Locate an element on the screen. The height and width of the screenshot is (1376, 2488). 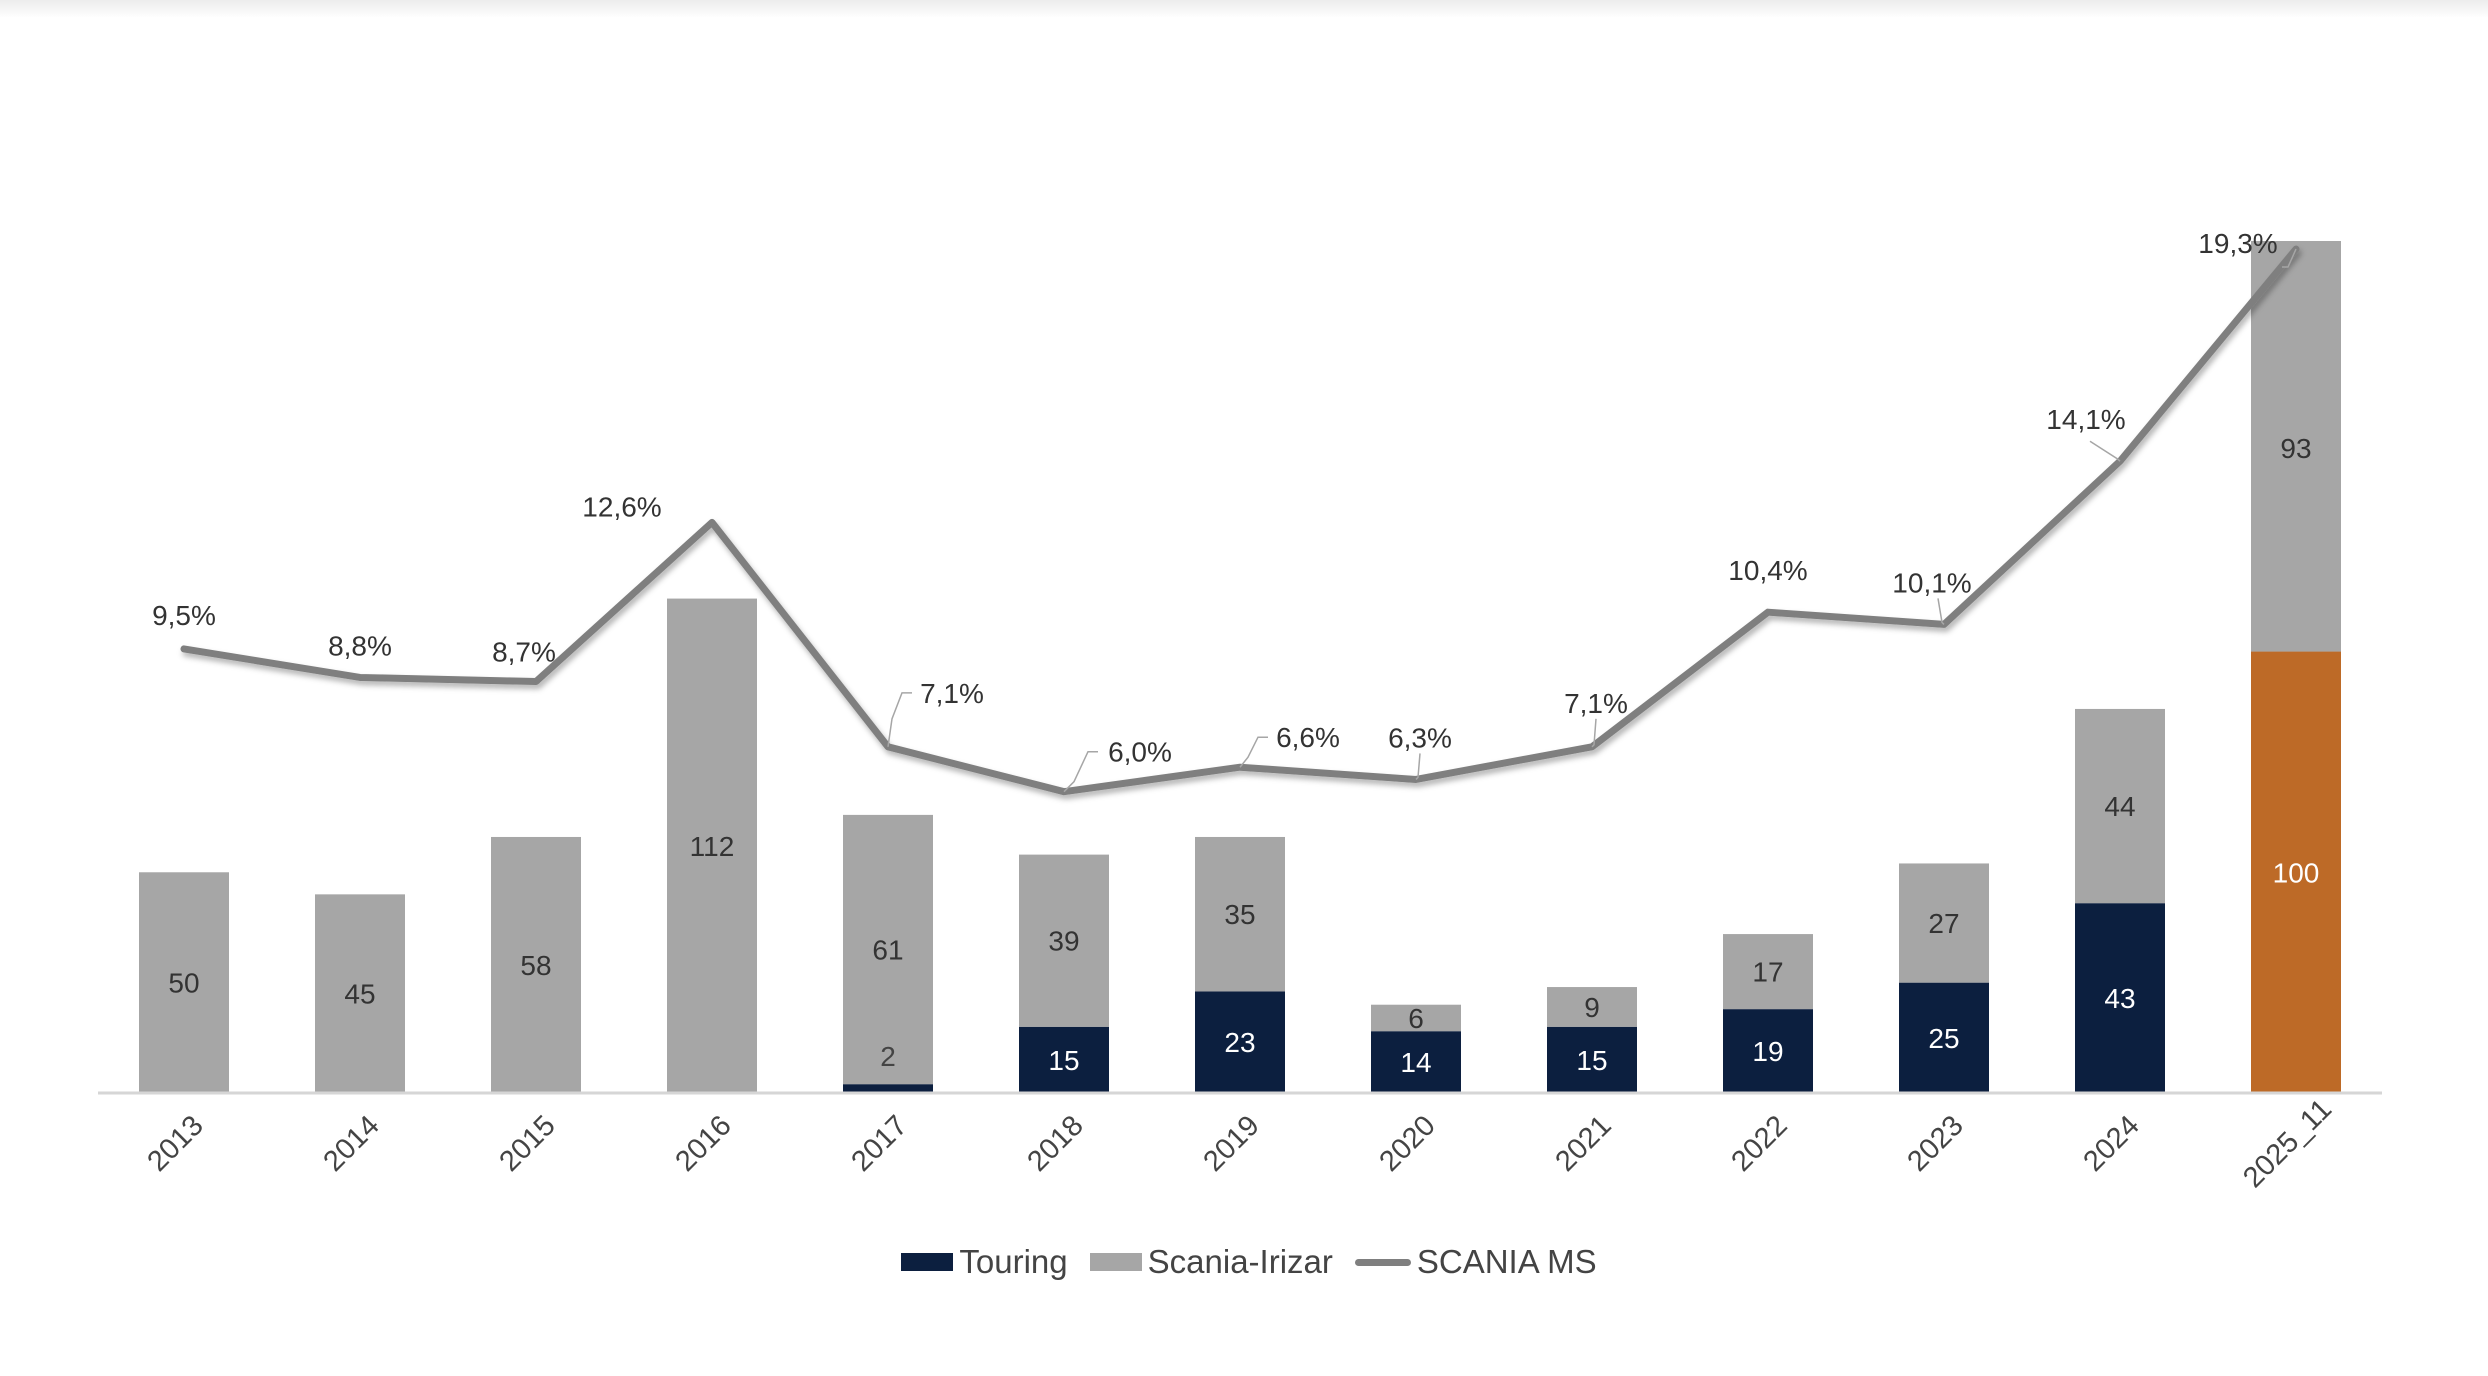
bar-touring-2020 is located at coordinates (1416, 1062).